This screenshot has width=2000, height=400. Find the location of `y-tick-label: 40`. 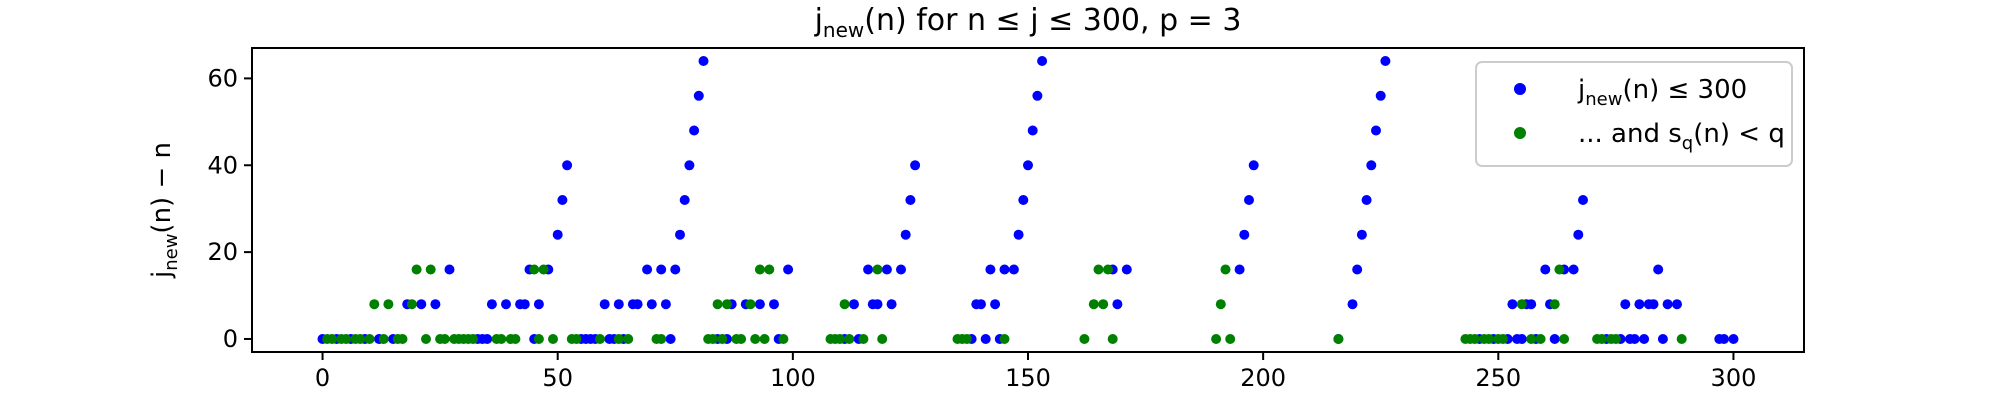

y-tick-label: 40 is located at coordinates (222, 165).